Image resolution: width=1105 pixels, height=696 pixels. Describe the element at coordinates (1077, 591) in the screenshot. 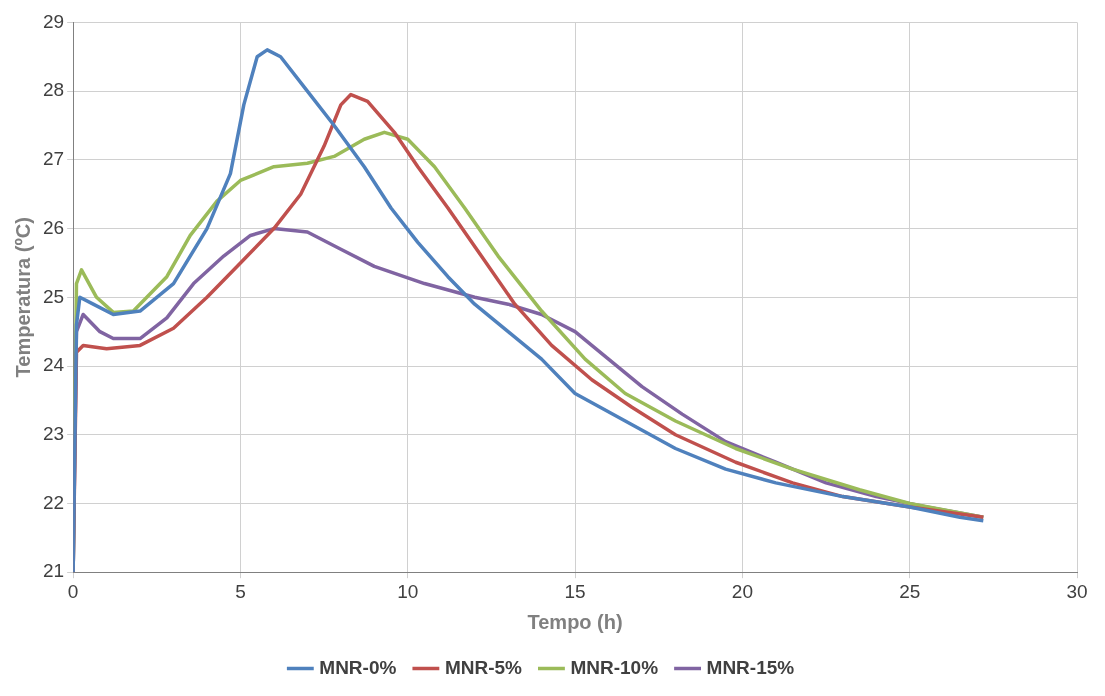

I see `x-tick-label: 30` at that location.